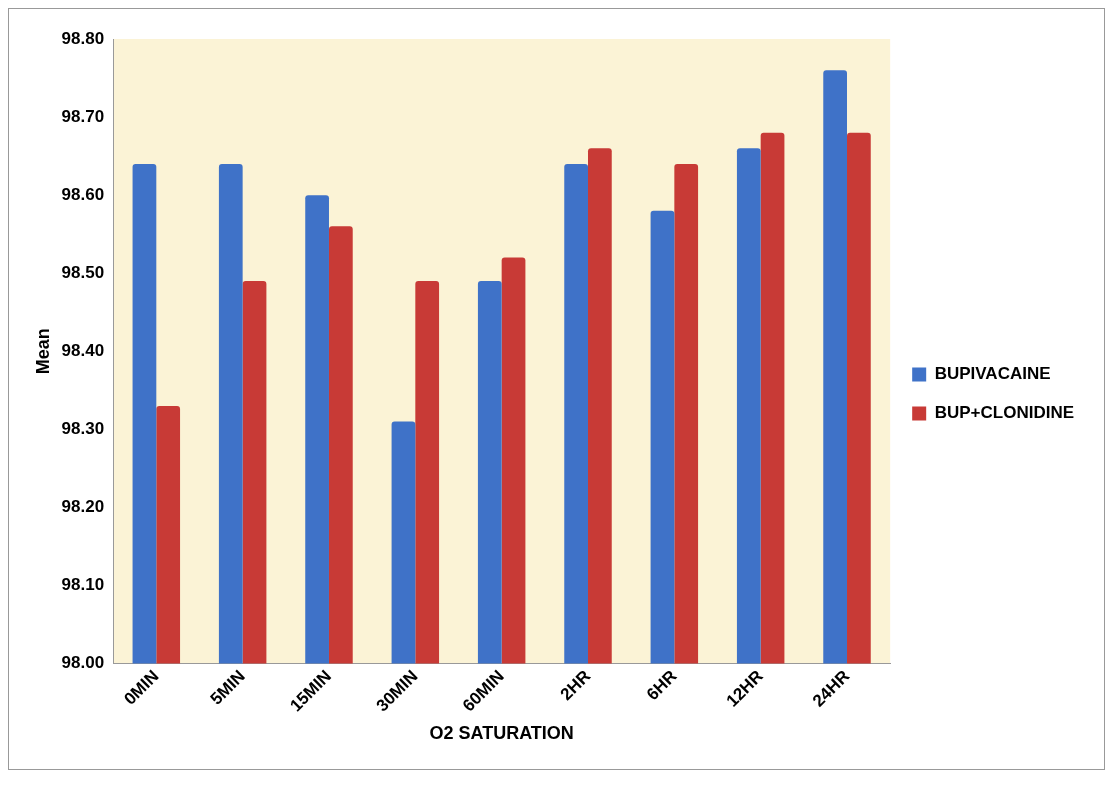 The height and width of the screenshot is (787, 1117). I want to click on legend-label: BUPIVACAINE, so click(992, 374).